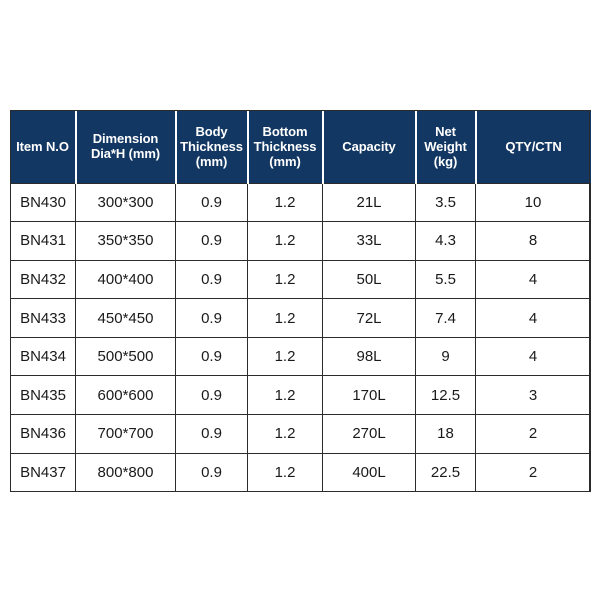 Image resolution: width=600 pixels, height=600 pixels. What do you see at coordinates (445, 279) in the screenshot?
I see `cell-net-weight: 5.5` at bounding box center [445, 279].